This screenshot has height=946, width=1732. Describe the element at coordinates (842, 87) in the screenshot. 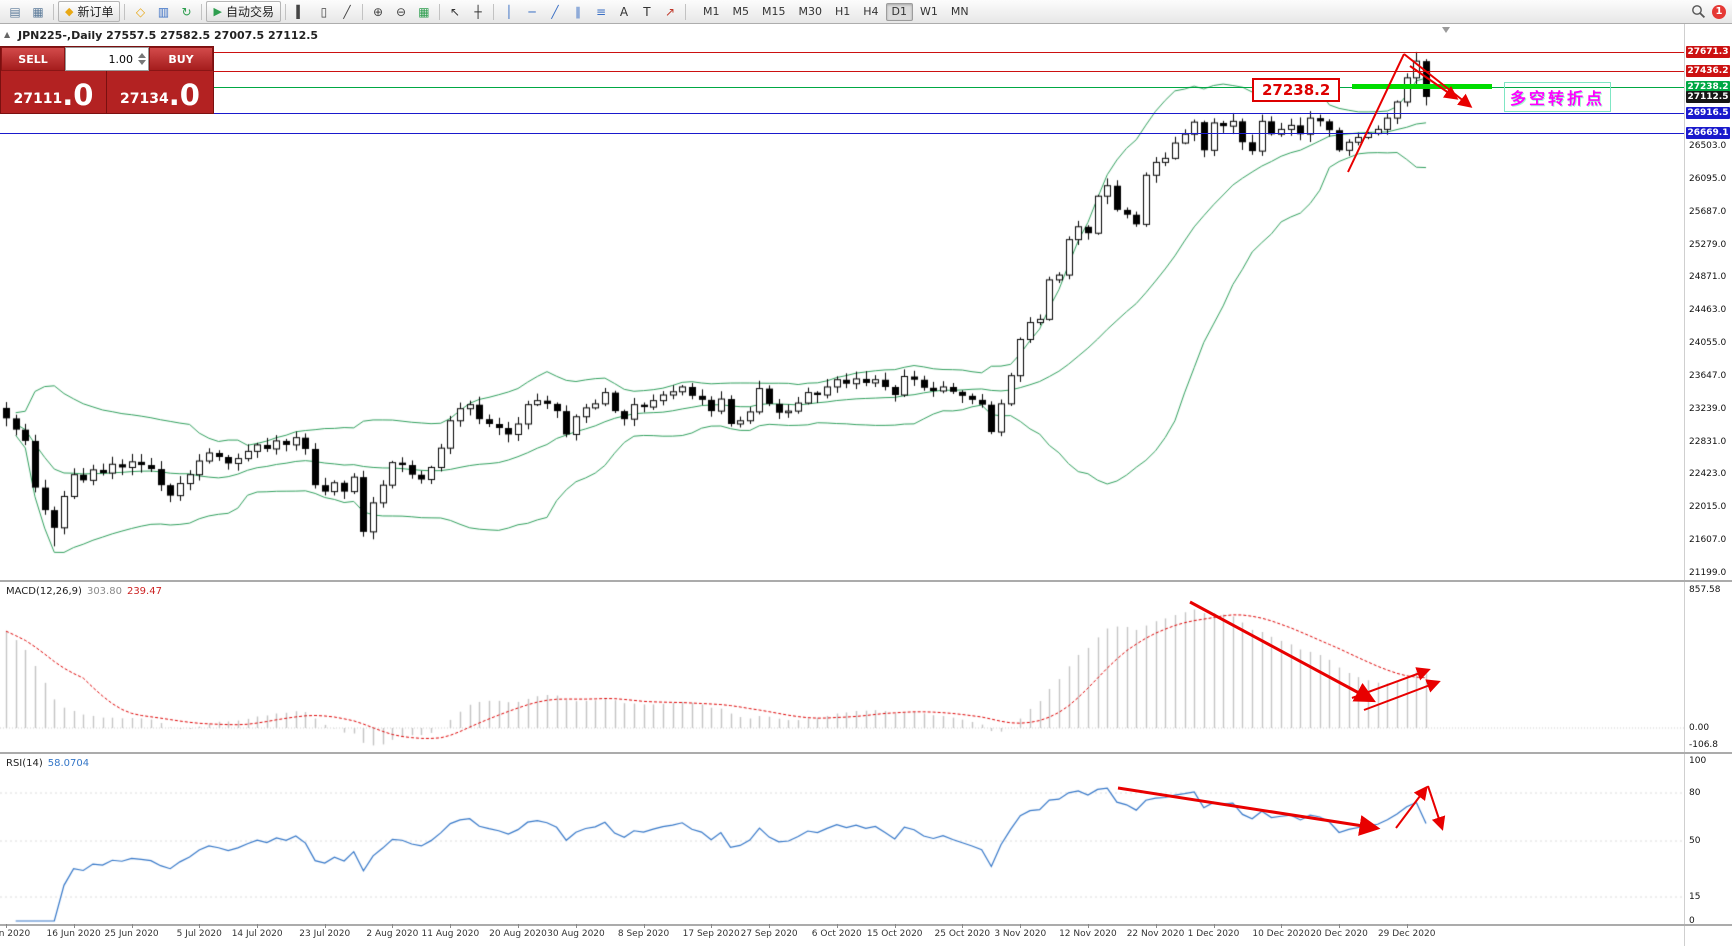

I see `horizontal-line-27238.2` at that location.